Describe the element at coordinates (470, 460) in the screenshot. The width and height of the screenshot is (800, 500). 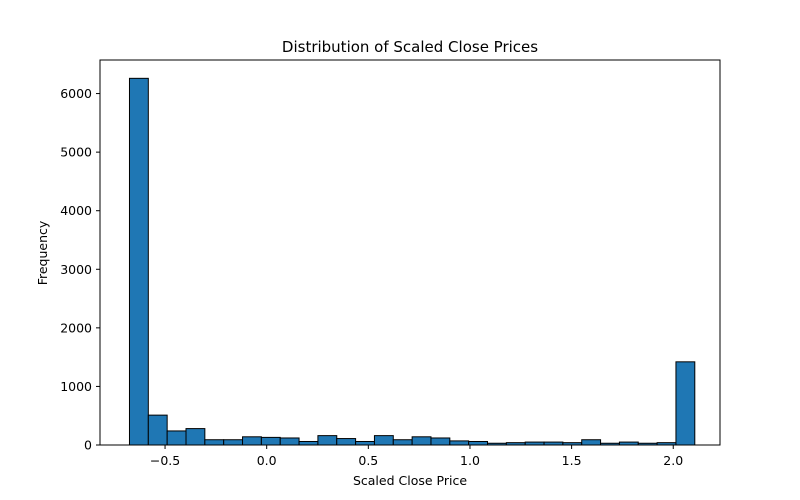
I see `x-tick-label: 1.0` at that location.